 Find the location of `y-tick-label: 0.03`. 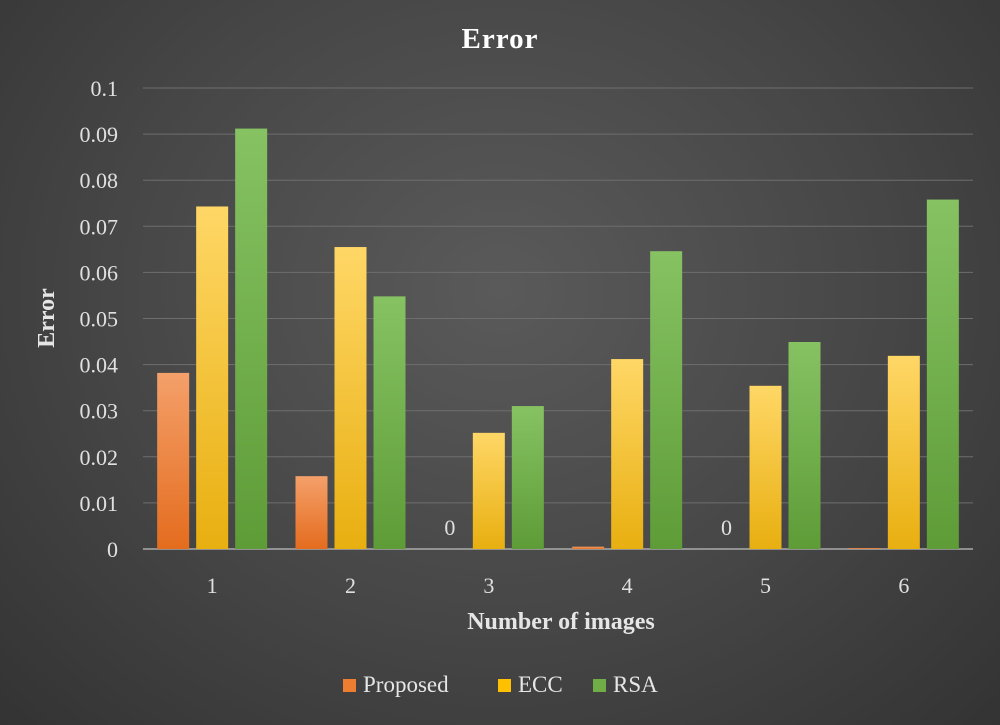

y-tick-label: 0.03 is located at coordinates (99, 411).